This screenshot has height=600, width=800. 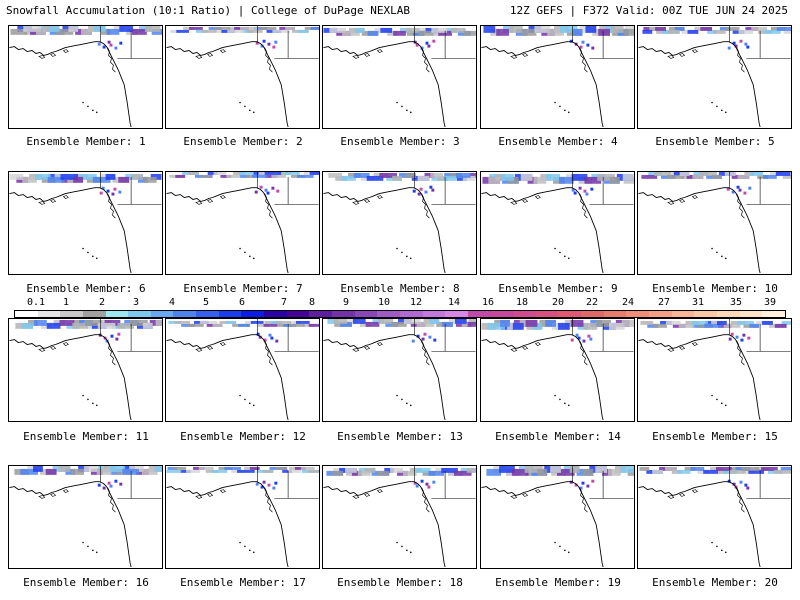 What do you see at coordinates (400, 141) in the screenshot?
I see `ensemble-member-label: Ensemble Member: 3` at bounding box center [400, 141].